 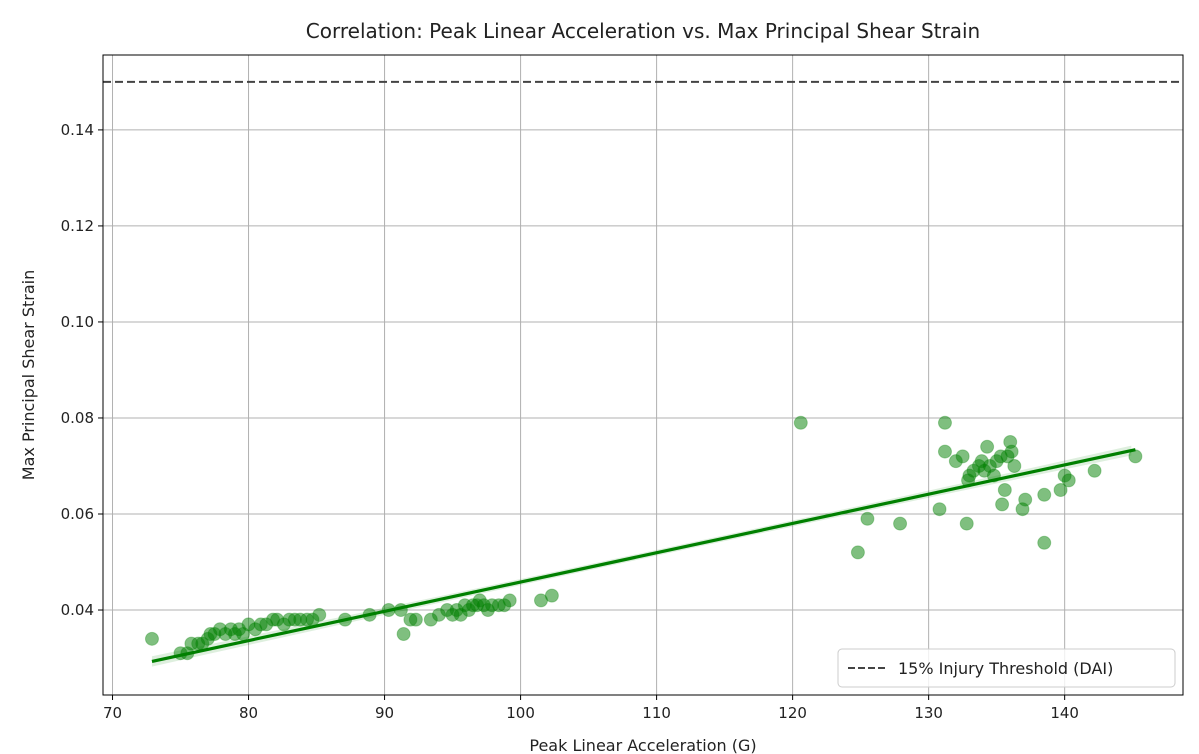 I want to click on legend-label-threshold: 15% Injury Threshold (DAI), so click(x=1005, y=668).